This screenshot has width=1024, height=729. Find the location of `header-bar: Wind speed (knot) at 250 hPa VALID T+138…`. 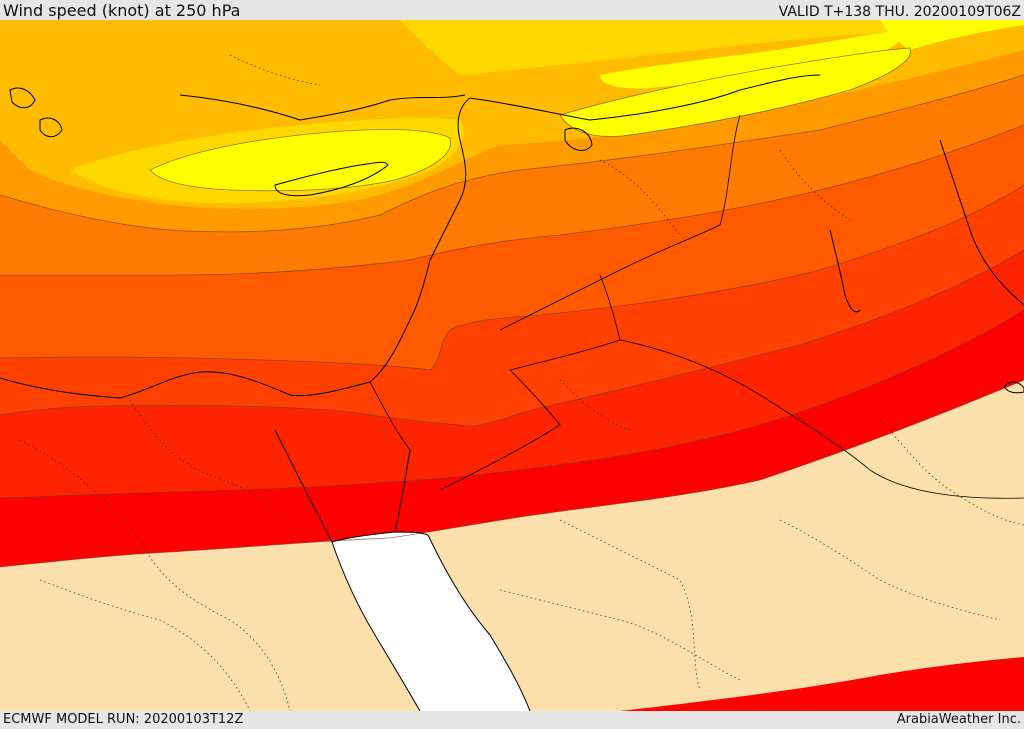

header-bar: Wind speed (knot) at 250 hPa VALID T+138… is located at coordinates (512, 10).